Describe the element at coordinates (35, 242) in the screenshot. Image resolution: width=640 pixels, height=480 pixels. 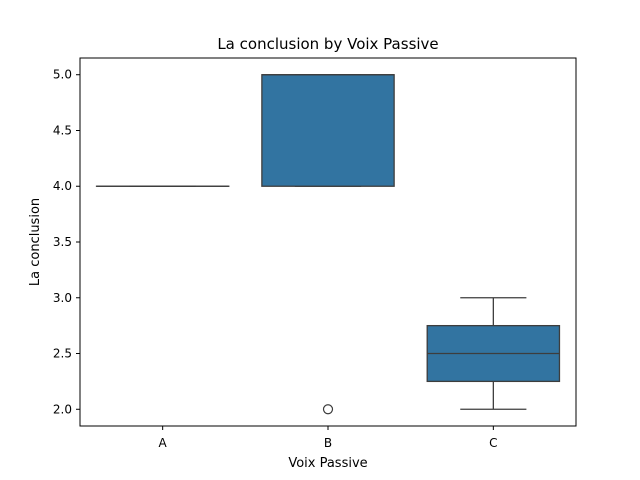
I see `y-axis-label: La conclusion` at that location.